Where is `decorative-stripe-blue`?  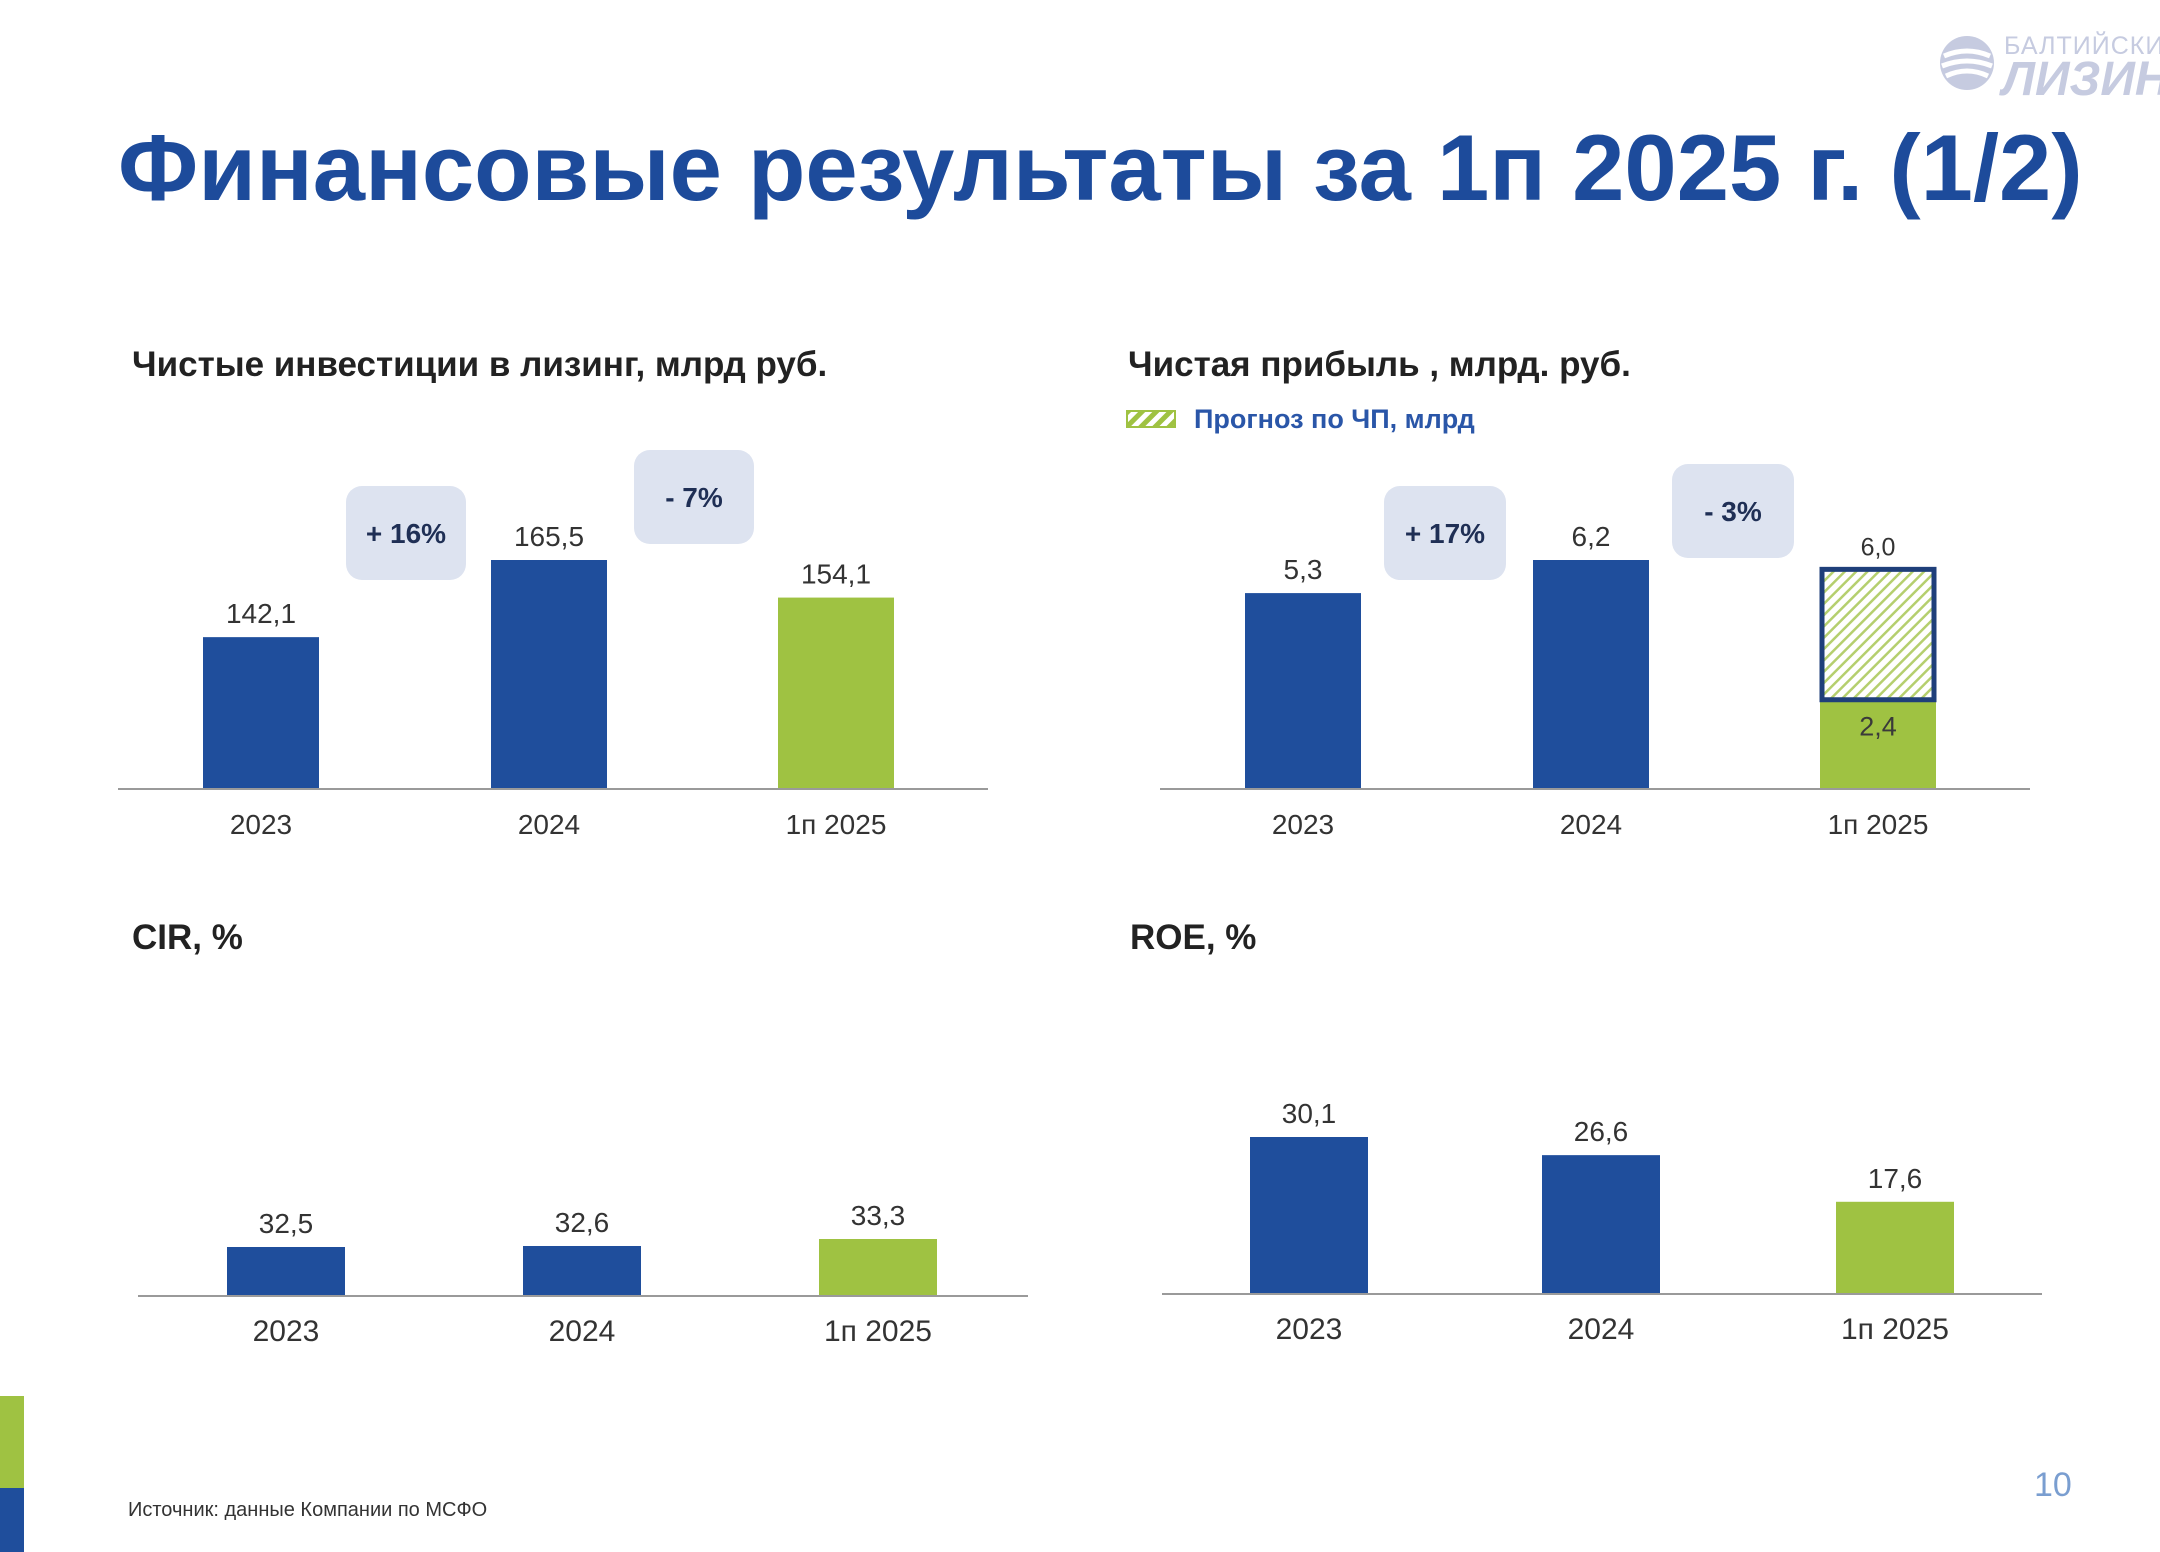 decorative-stripe-blue is located at coordinates (12, 1520).